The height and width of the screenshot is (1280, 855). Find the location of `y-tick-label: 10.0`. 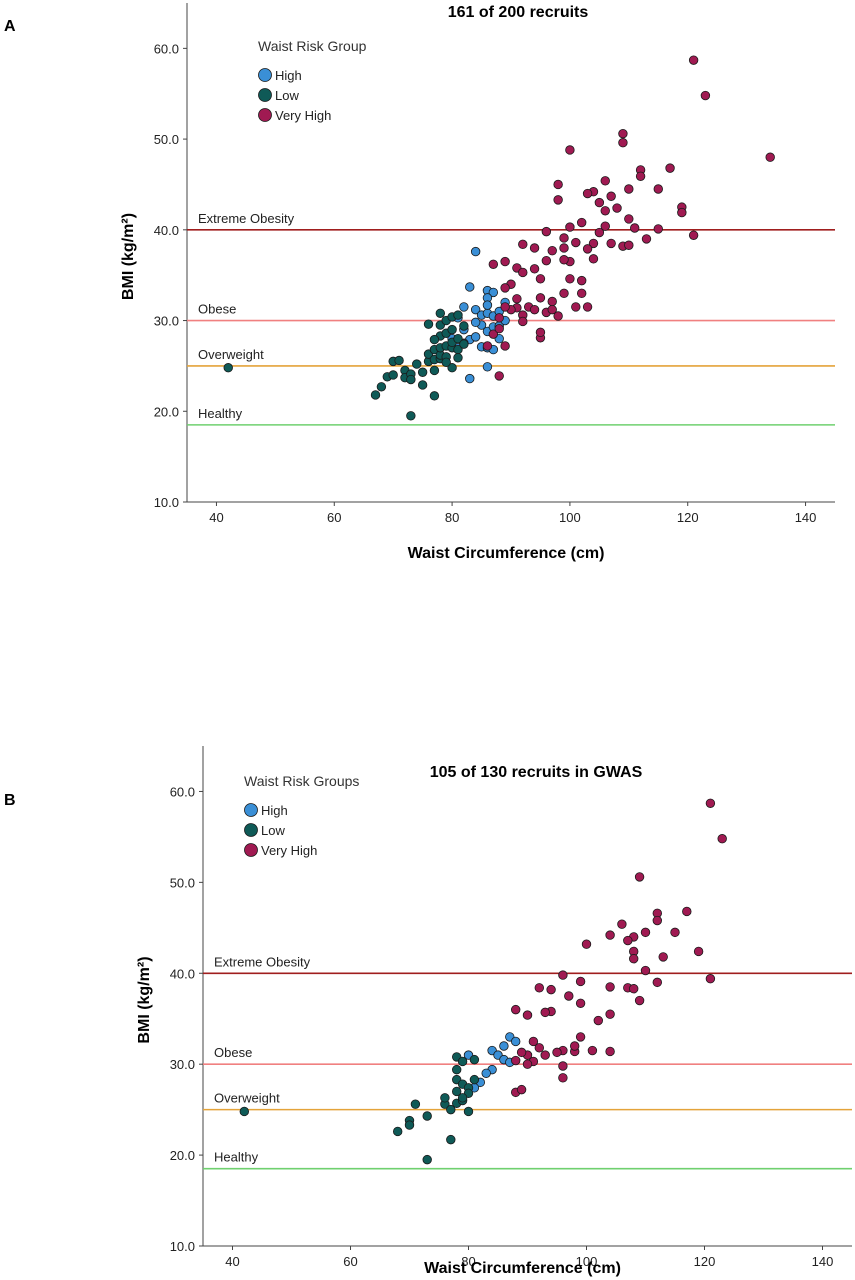

y-tick-label: 10.0 is located at coordinates (182, 1246).